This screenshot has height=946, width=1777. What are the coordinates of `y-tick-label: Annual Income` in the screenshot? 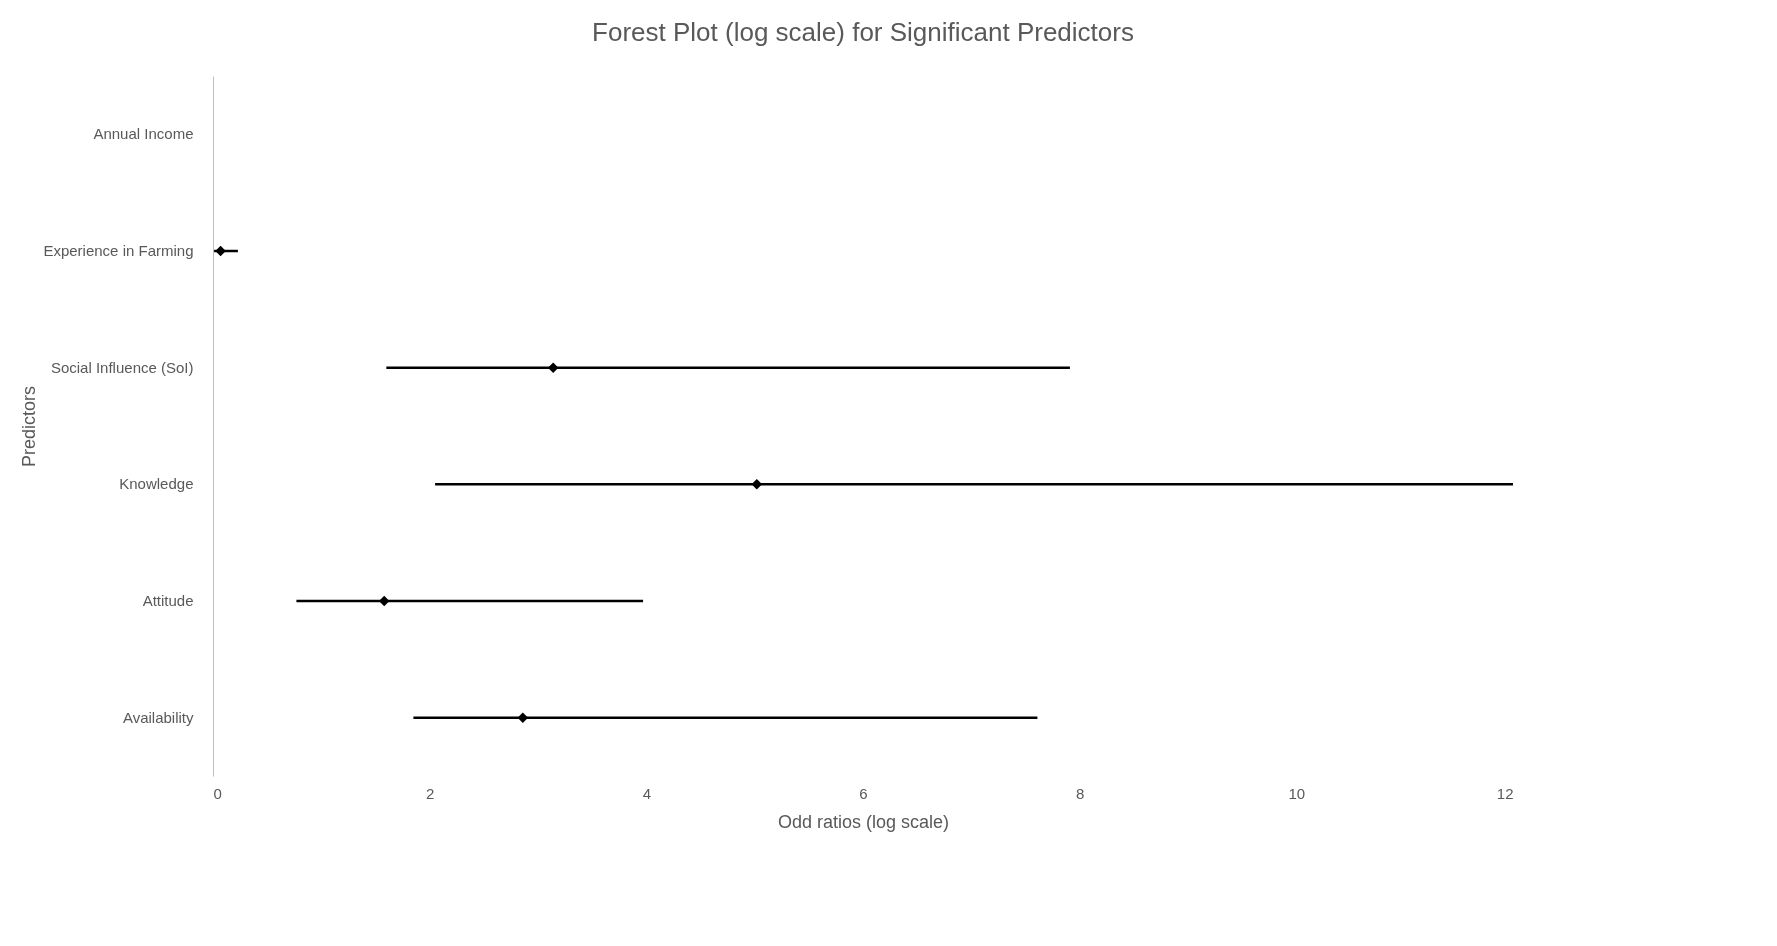 It's located at (143, 134).